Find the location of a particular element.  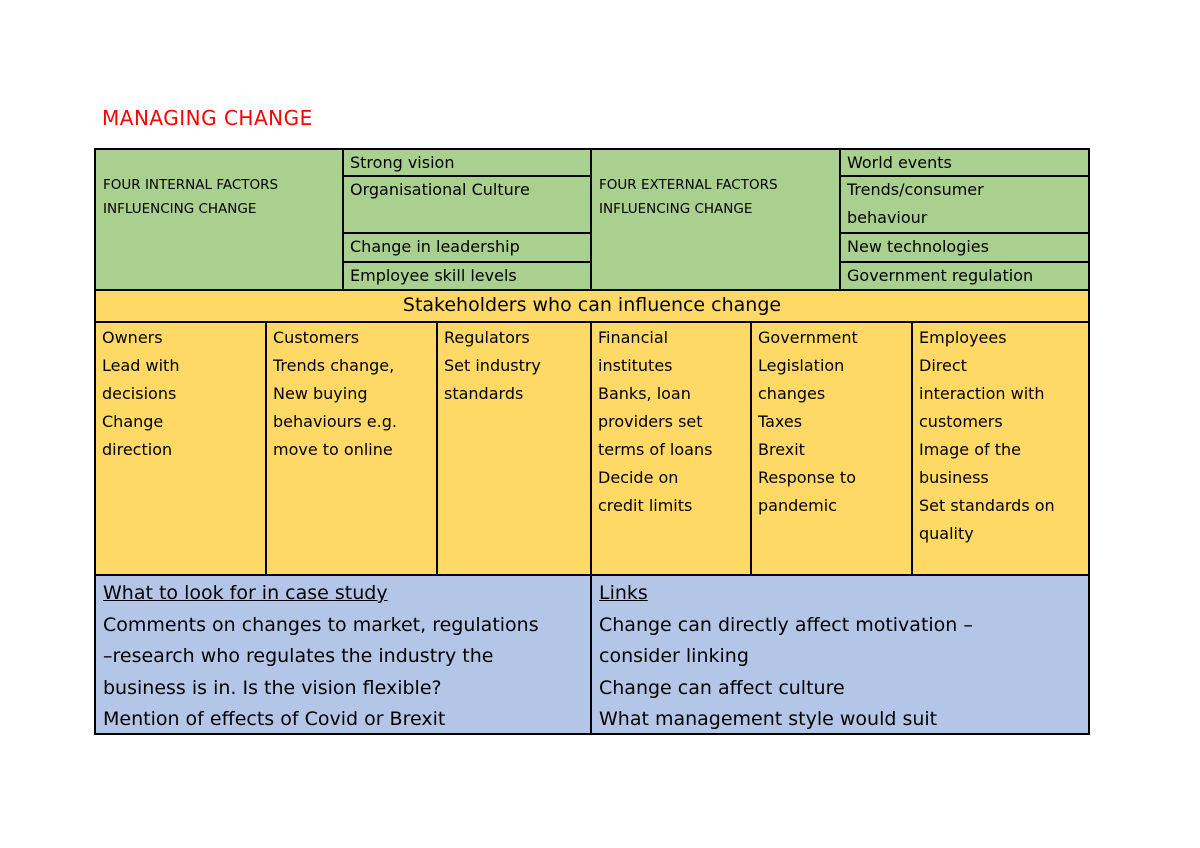

links-line: Change can directly affect motivation – is located at coordinates (786, 624).